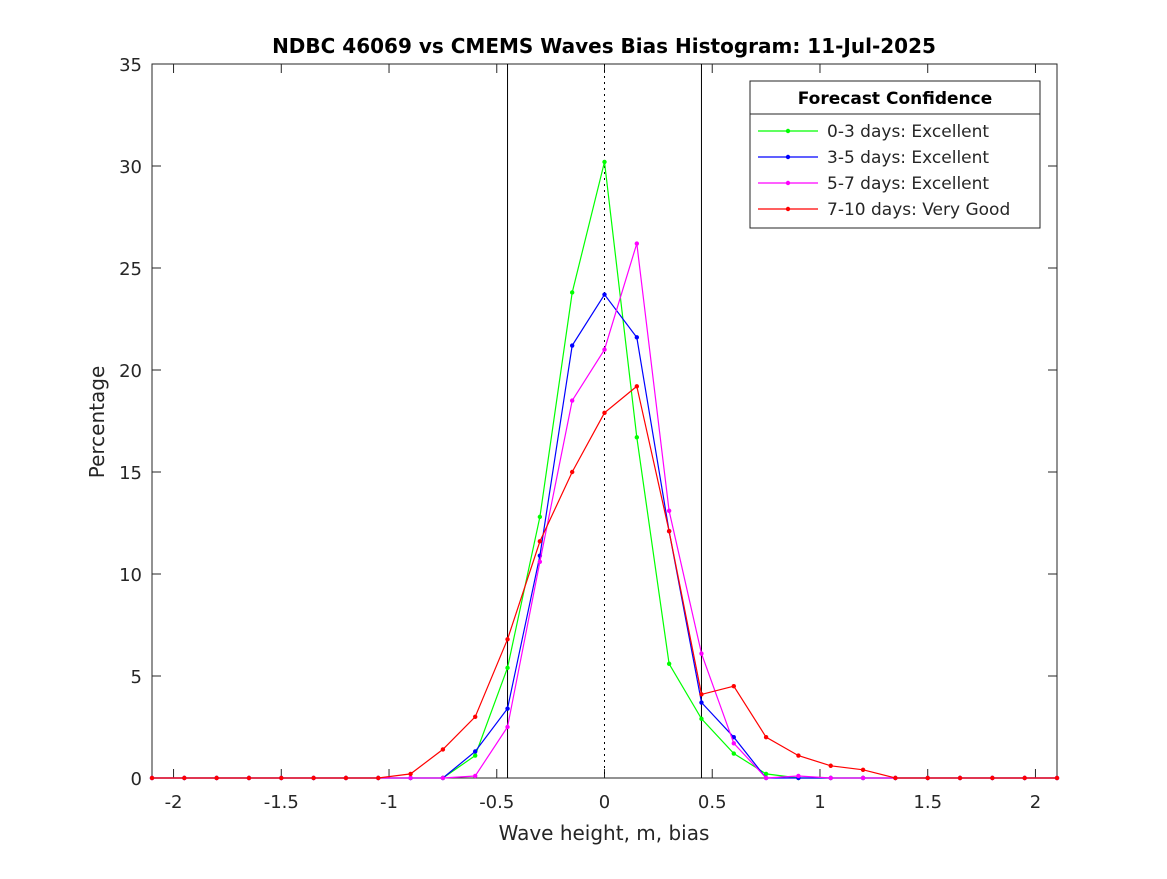 The height and width of the screenshot is (879, 1167). What do you see at coordinates (604, 802) in the screenshot?
I see `x-tick-label: 0` at bounding box center [604, 802].